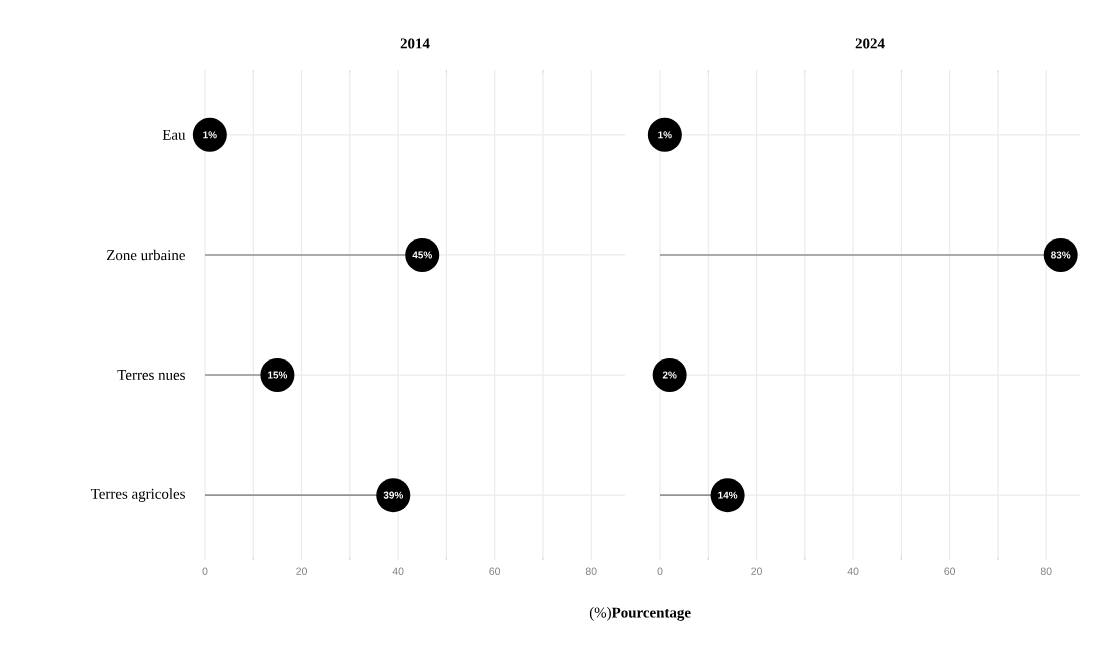 This screenshot has width=1107, height=656. Describe the element at coordinates (1061, 255) in the screenshot. I see `data-label: 83%` at that location.